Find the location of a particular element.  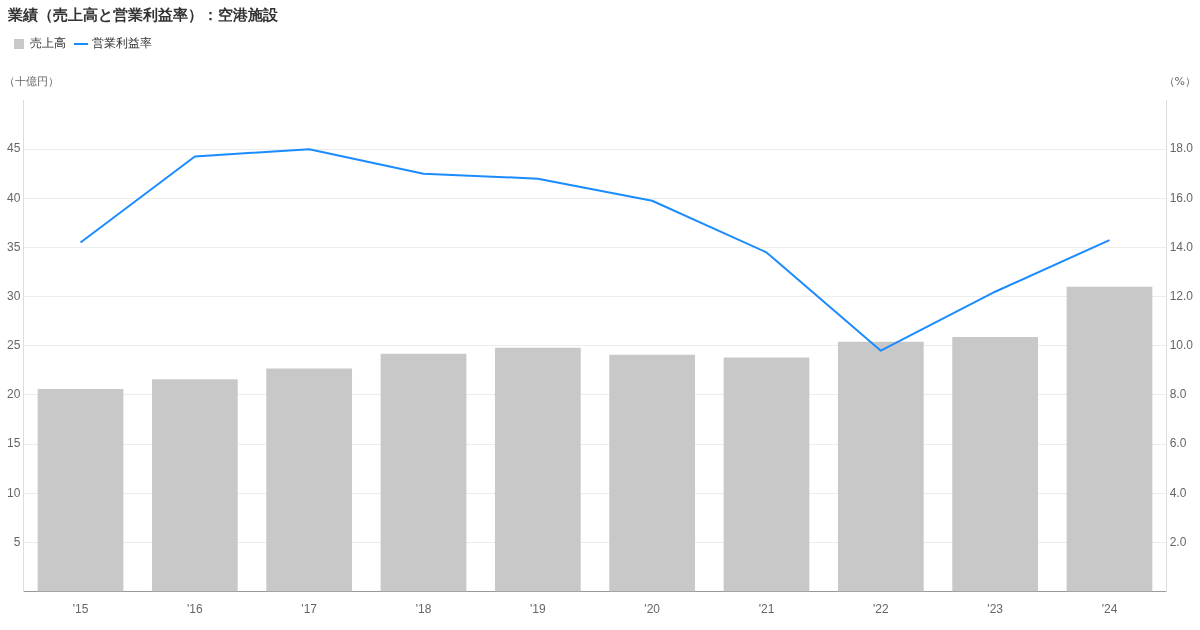

x-tick-label: '16 is located at coordinates (195, 609).